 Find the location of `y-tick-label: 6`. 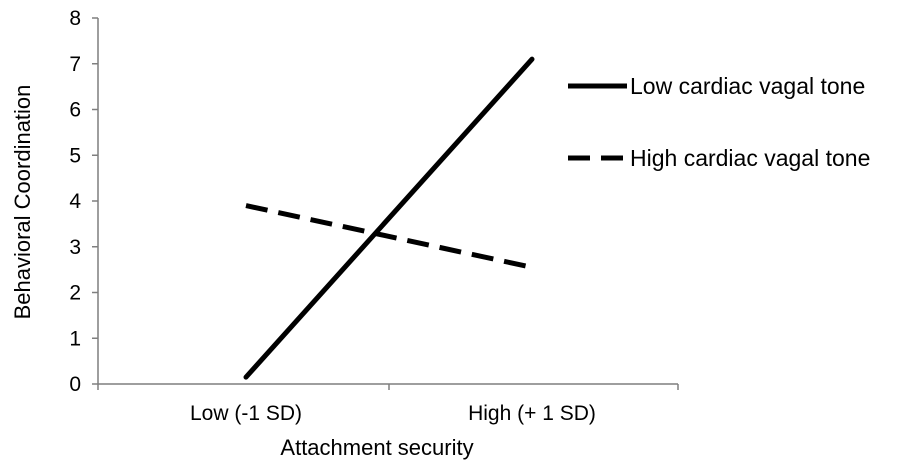

y-tick-label: 6 is located at coordinates (75, 110).